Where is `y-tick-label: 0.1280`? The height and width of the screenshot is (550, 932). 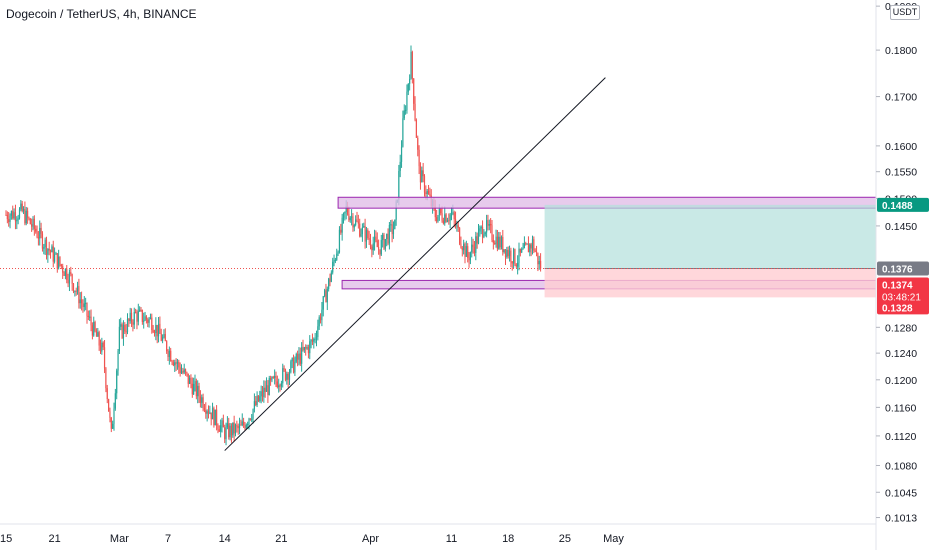 y-tick-label: 0.1280 is located at coordinates (901, 328).